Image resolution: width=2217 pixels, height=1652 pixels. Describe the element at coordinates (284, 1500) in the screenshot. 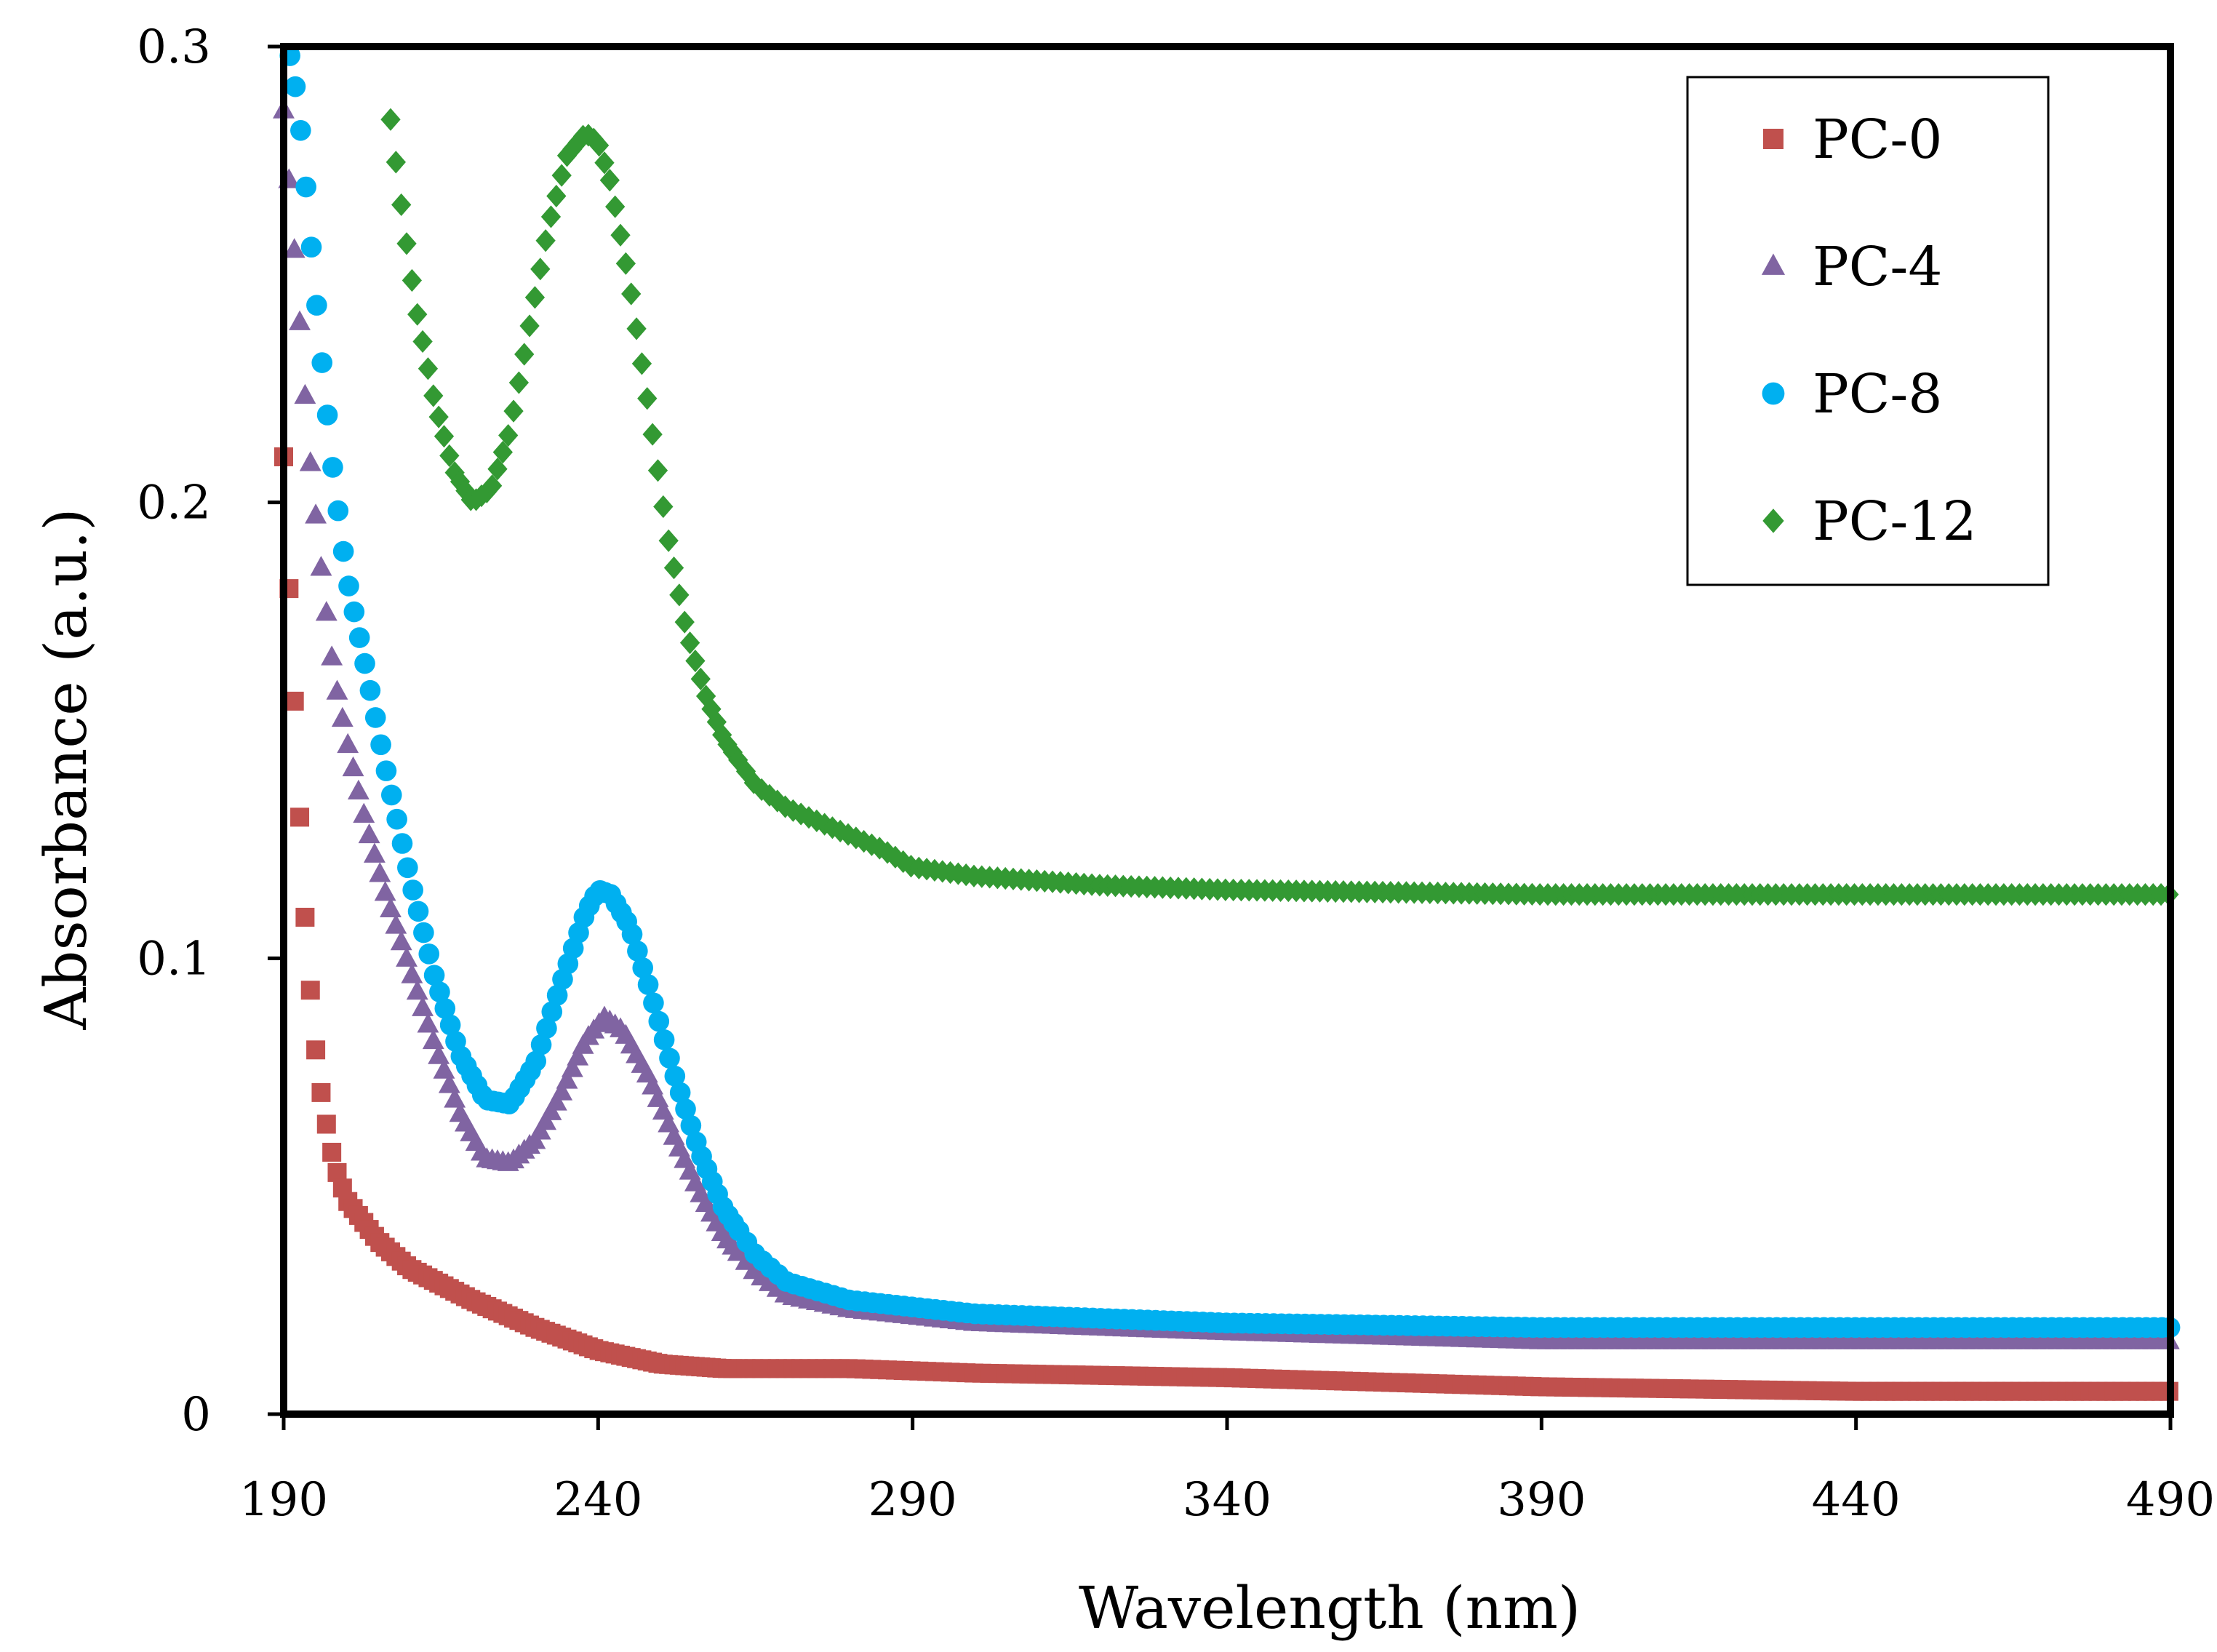

I see `x-tick-label: 190` at that location.